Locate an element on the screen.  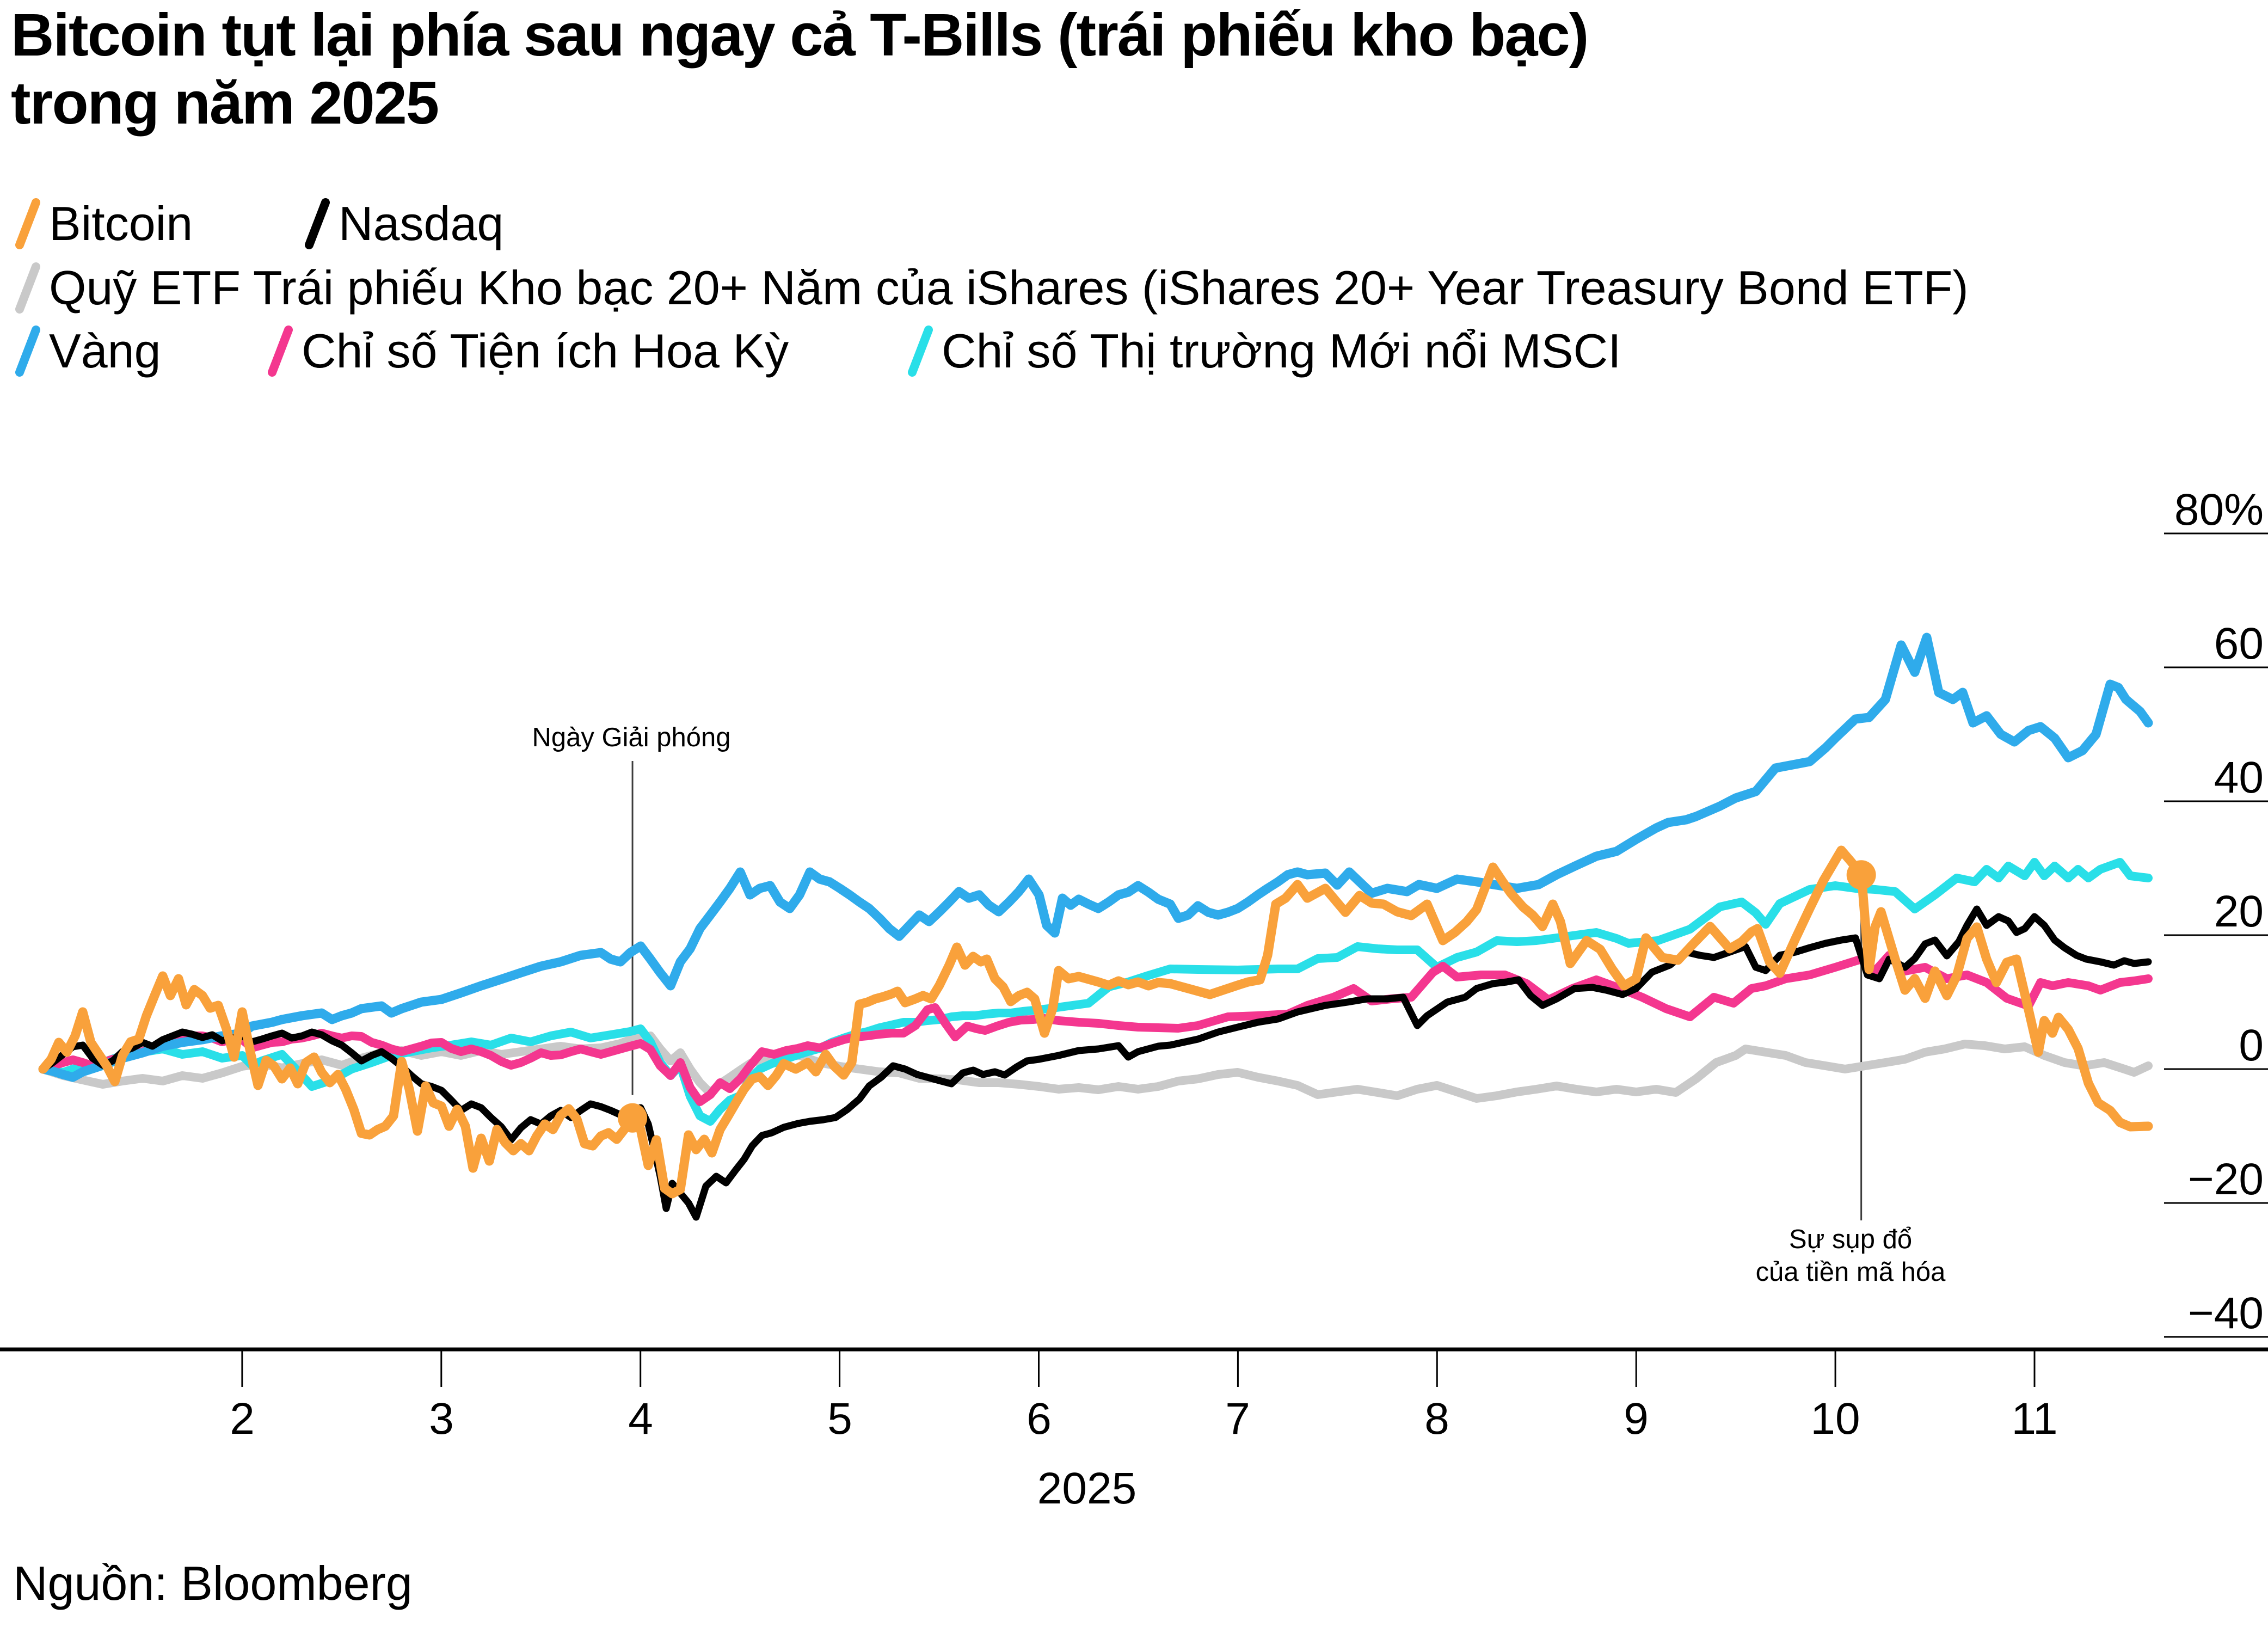
x-tick-label-feb: 2 is located at coordinates (242, 1419).